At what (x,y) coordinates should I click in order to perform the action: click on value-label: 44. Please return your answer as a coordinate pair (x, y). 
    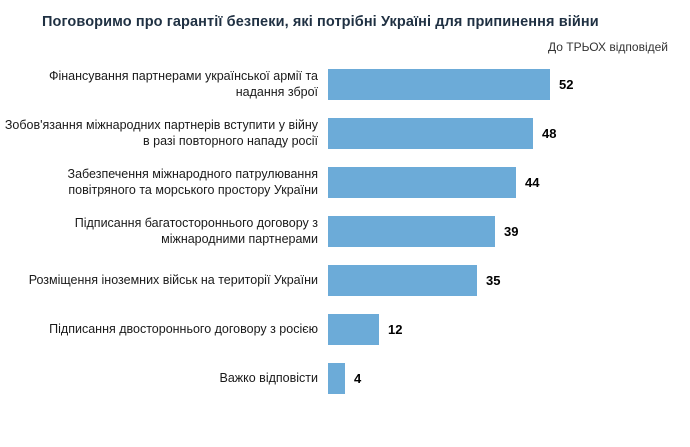
    Looking at the image, I should click on (532, 182).